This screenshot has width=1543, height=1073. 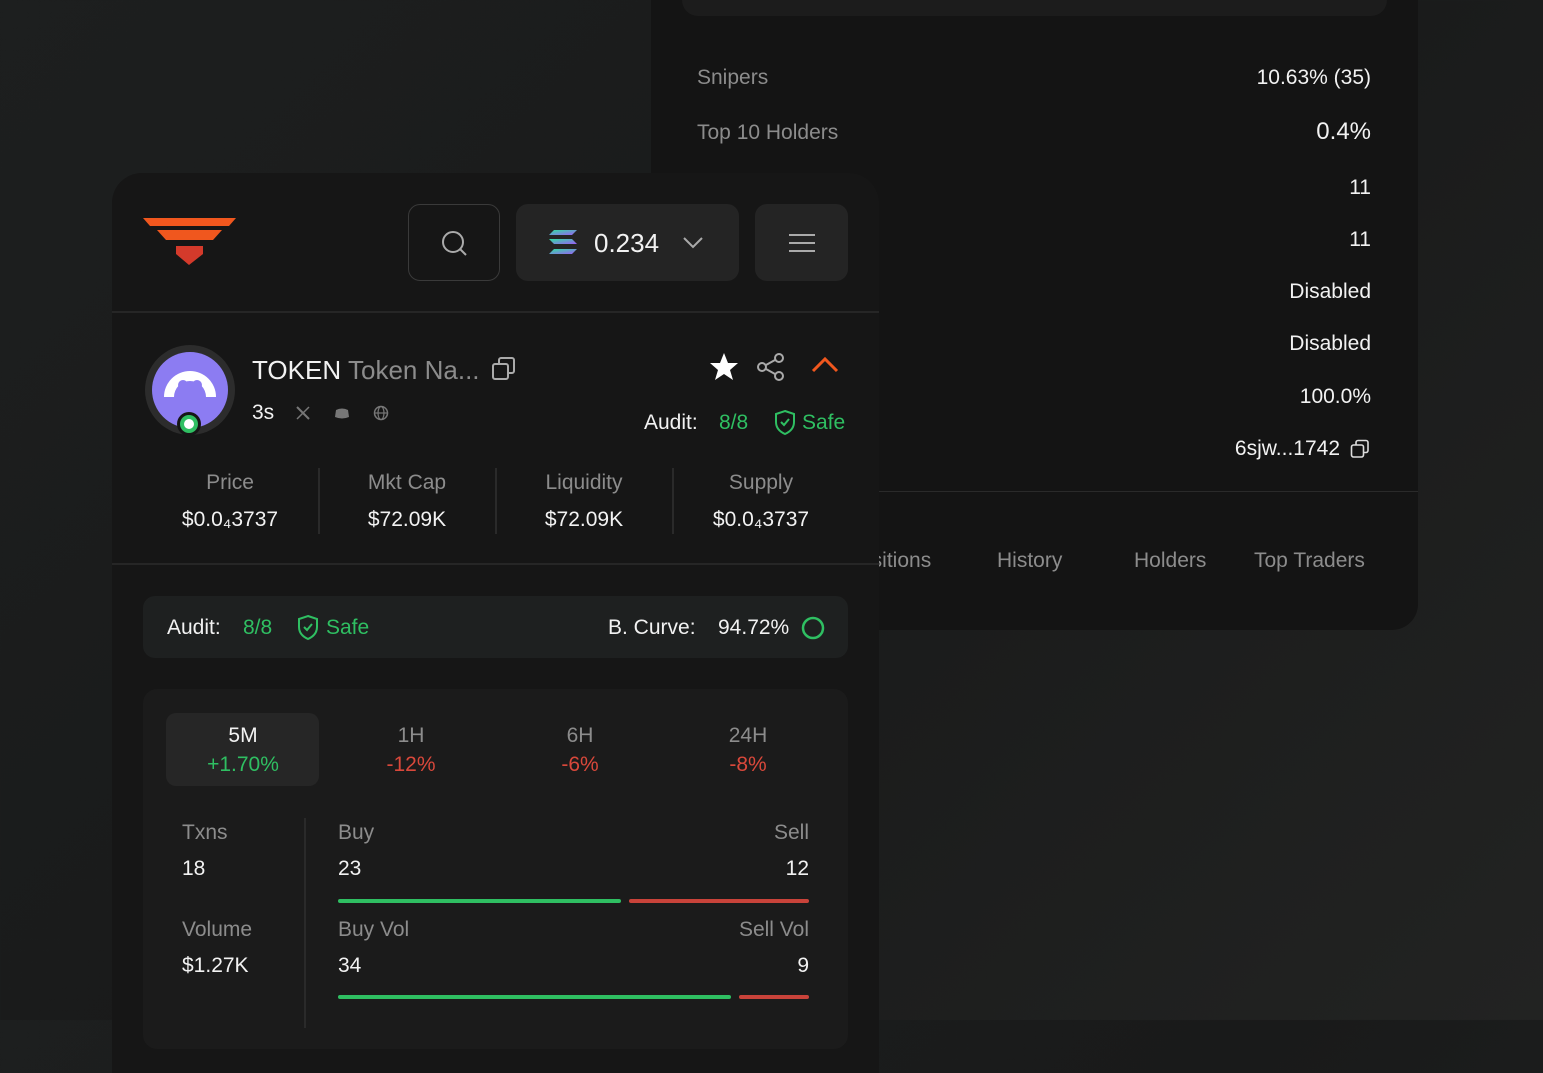 I want to click on buy-vol-bar, so click(x=534, y=997).